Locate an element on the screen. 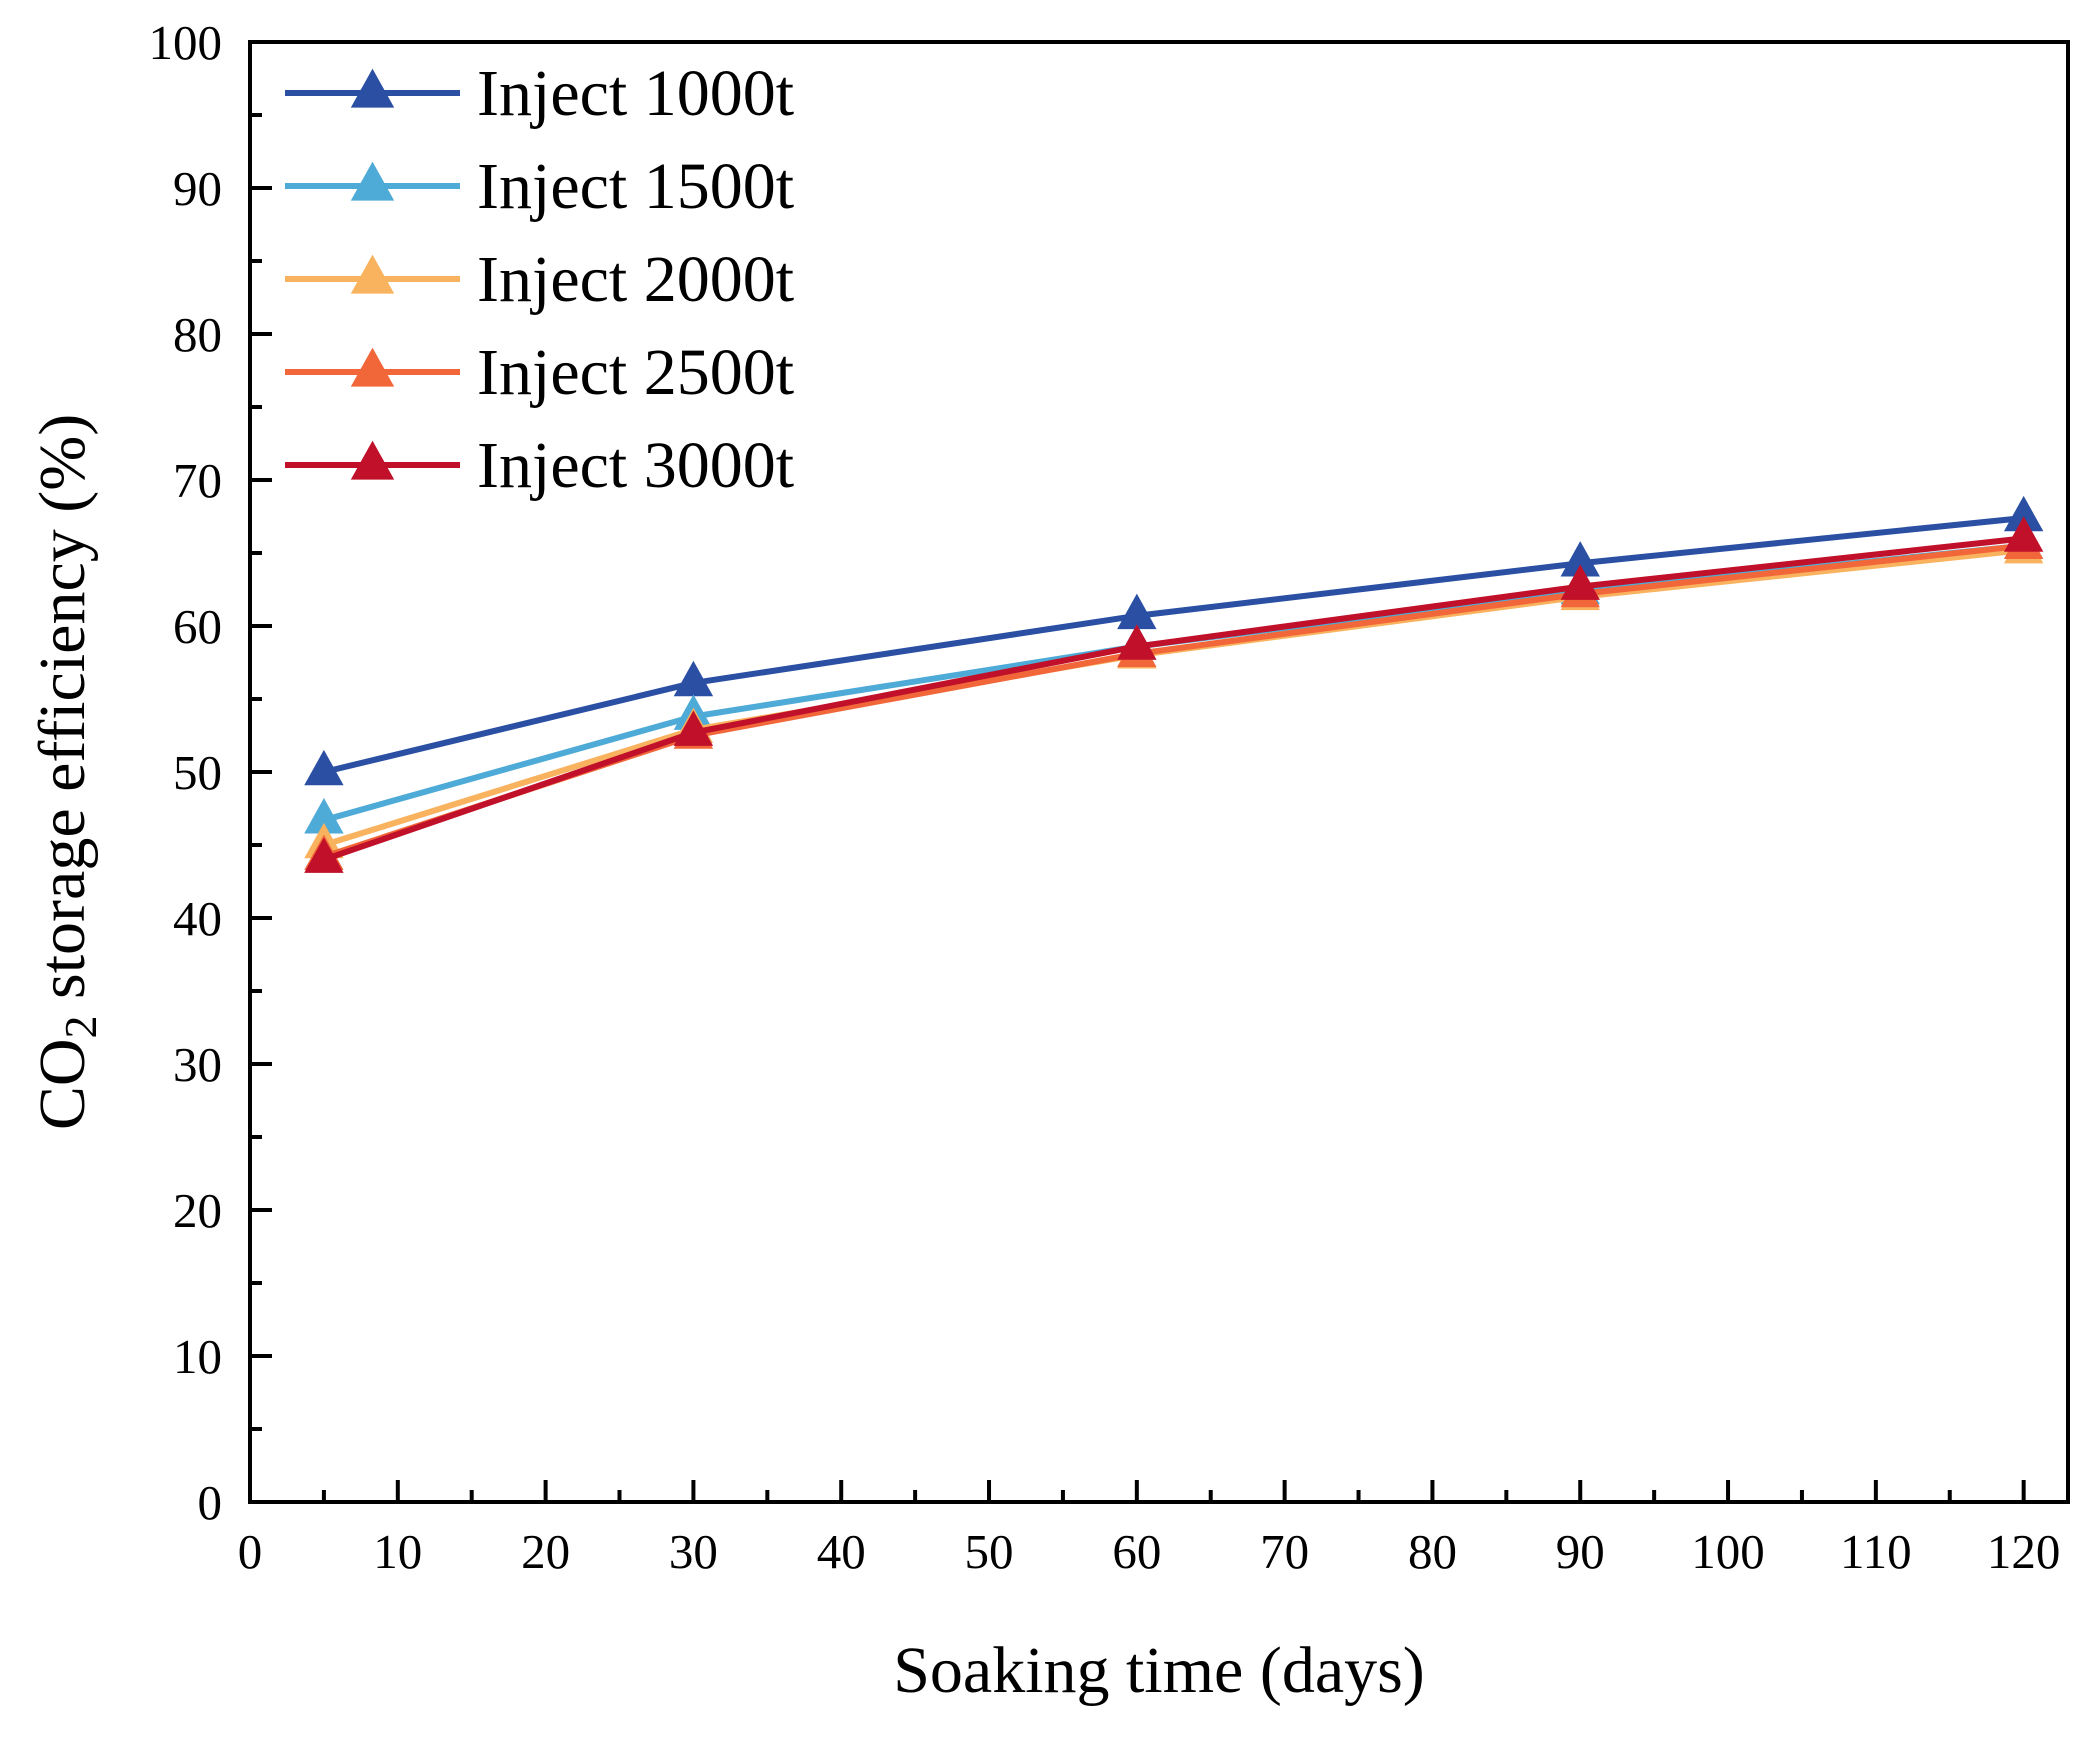  y-tick-label: 100 is located at coordinates (186, 42).